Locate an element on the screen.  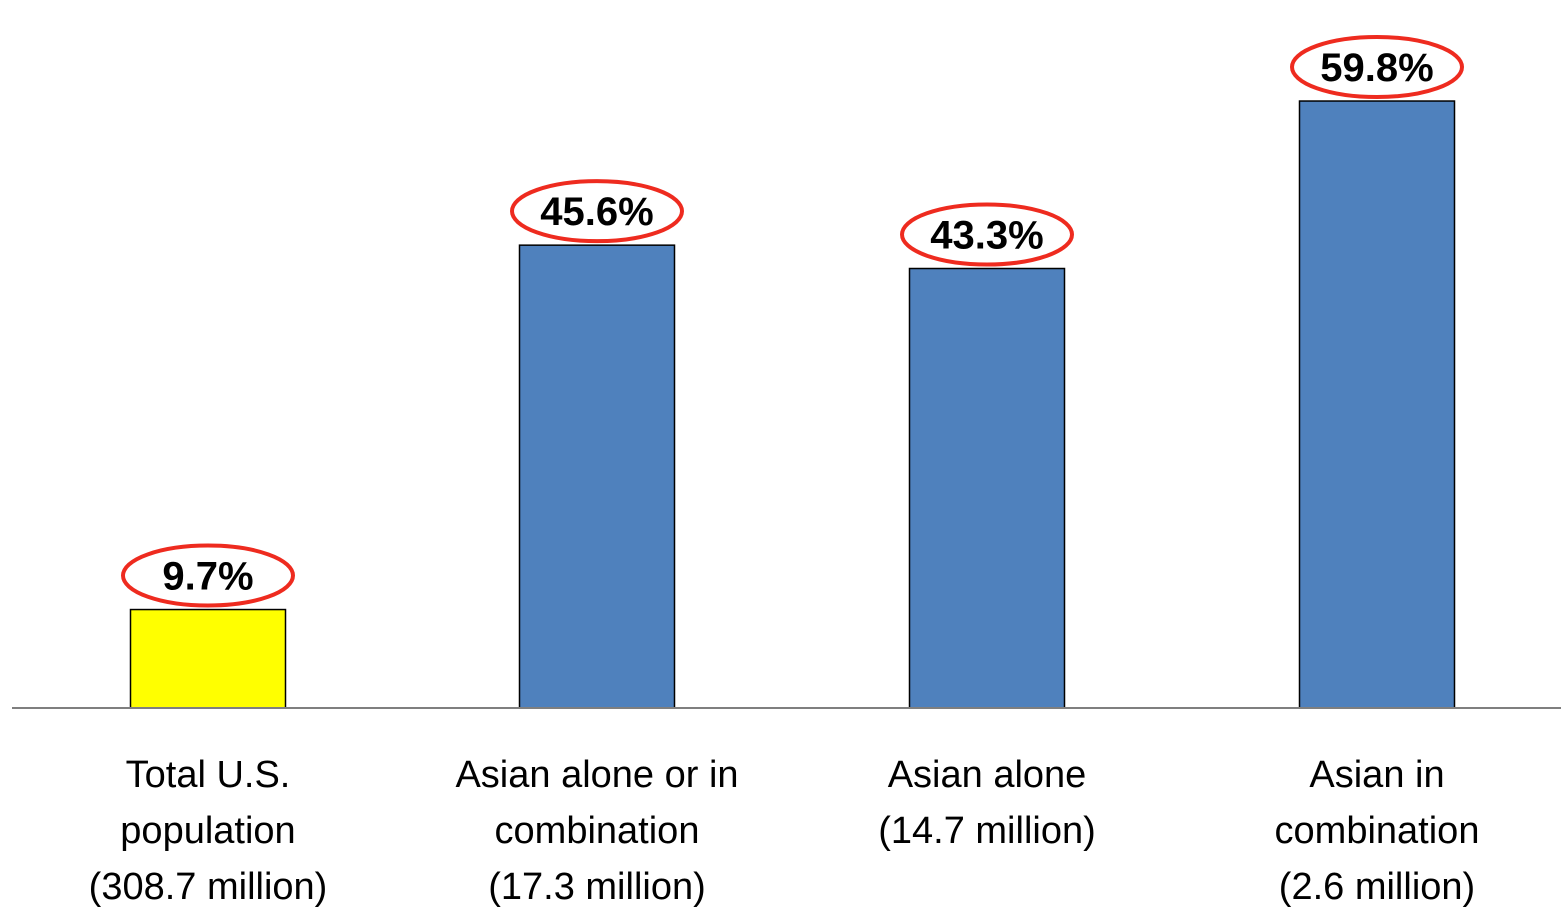
value-label-0: 9.7% is located at coordinates (207, 577).